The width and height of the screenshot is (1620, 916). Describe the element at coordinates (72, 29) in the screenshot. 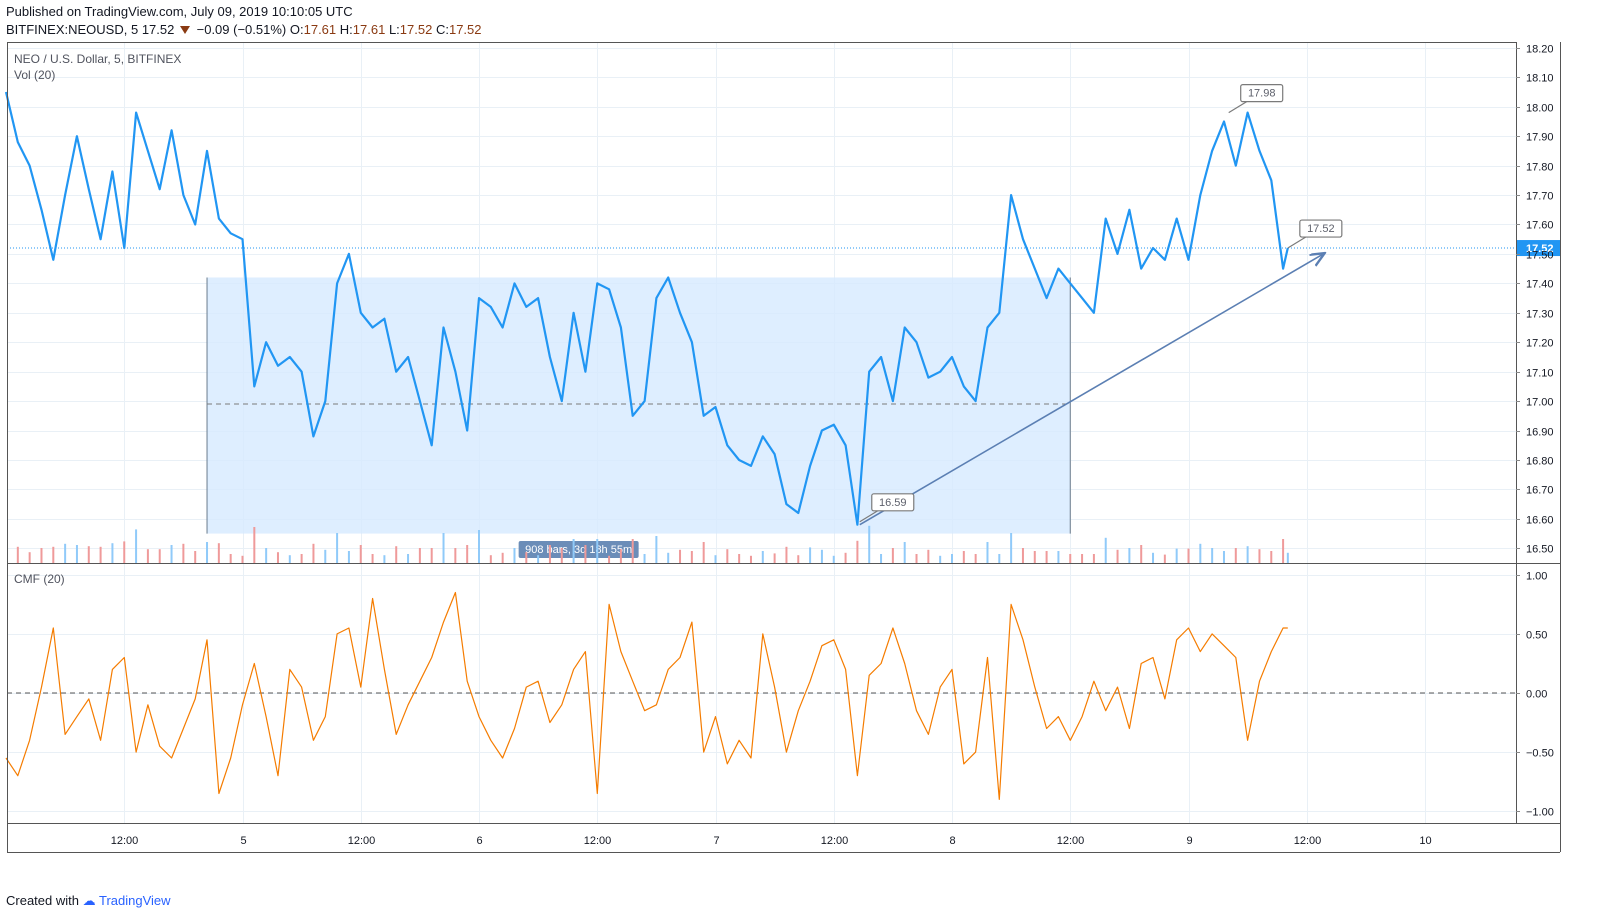

I see `symbol-line: BITFINEX:NEOUSD, 5` at that location.